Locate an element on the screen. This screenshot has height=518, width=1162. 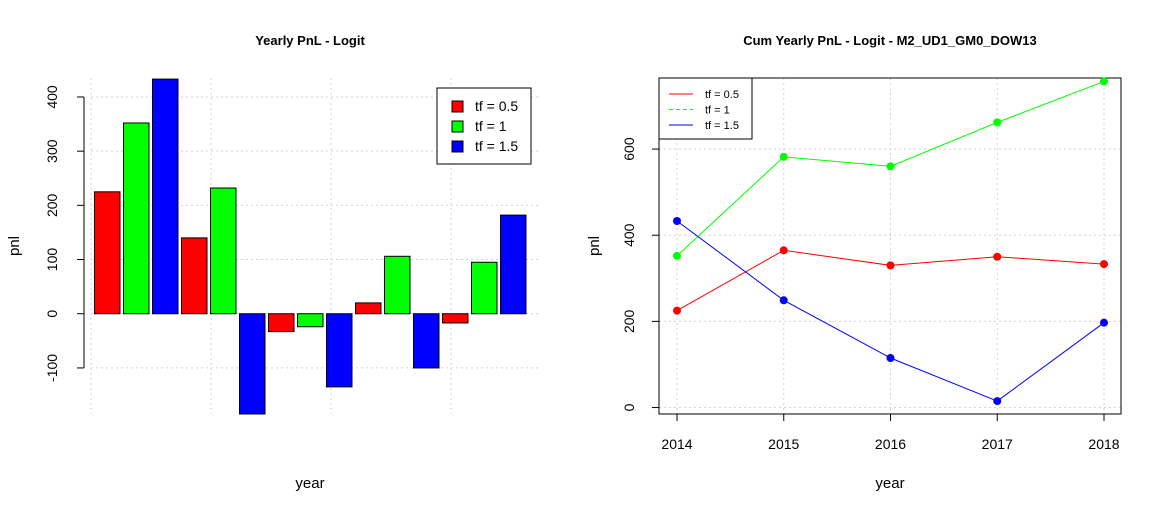
point-series-1-2018 is located at coordinates (1104, 81).